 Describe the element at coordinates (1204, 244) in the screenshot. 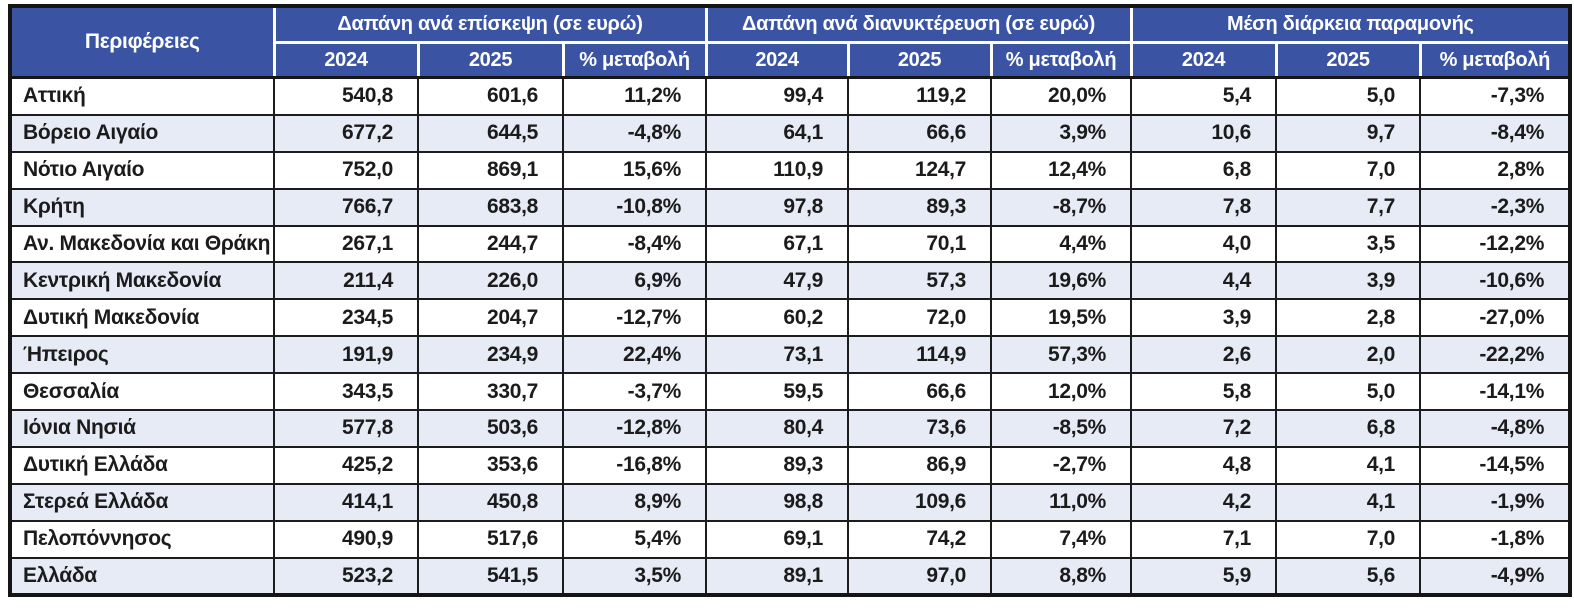

I see `value-cell: 4,0` at that location.